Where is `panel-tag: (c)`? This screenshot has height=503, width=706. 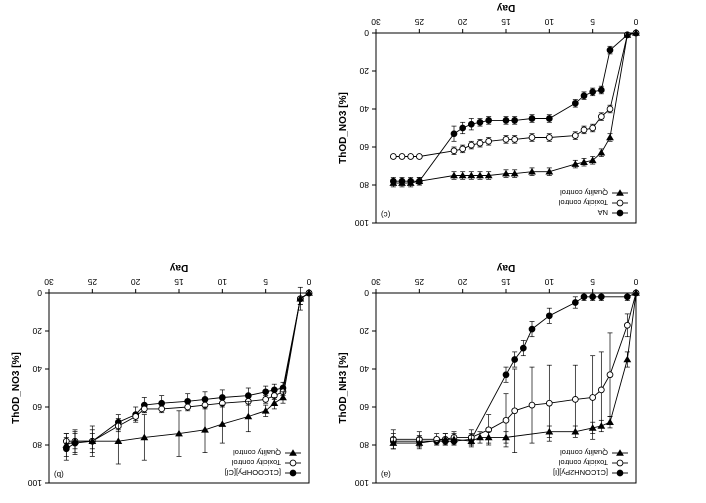 panel-tag: (c) is located at coordinates (386, 214).